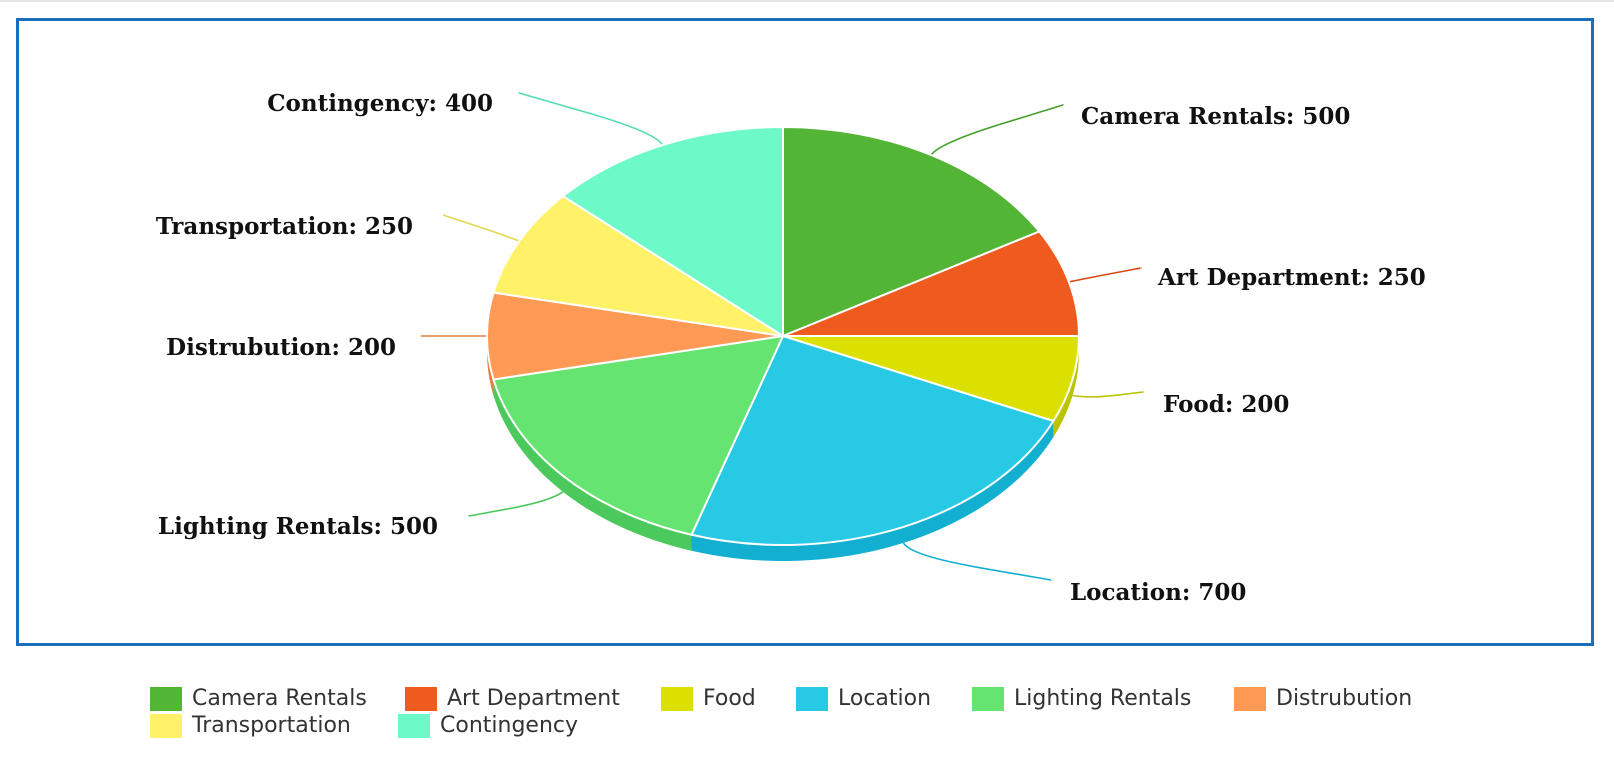 The width and height of the screenshot is (1614, 780). Describe the element at coordinates (638, 266) in the screenshot. I see `pie-slice-transportation` at that location.